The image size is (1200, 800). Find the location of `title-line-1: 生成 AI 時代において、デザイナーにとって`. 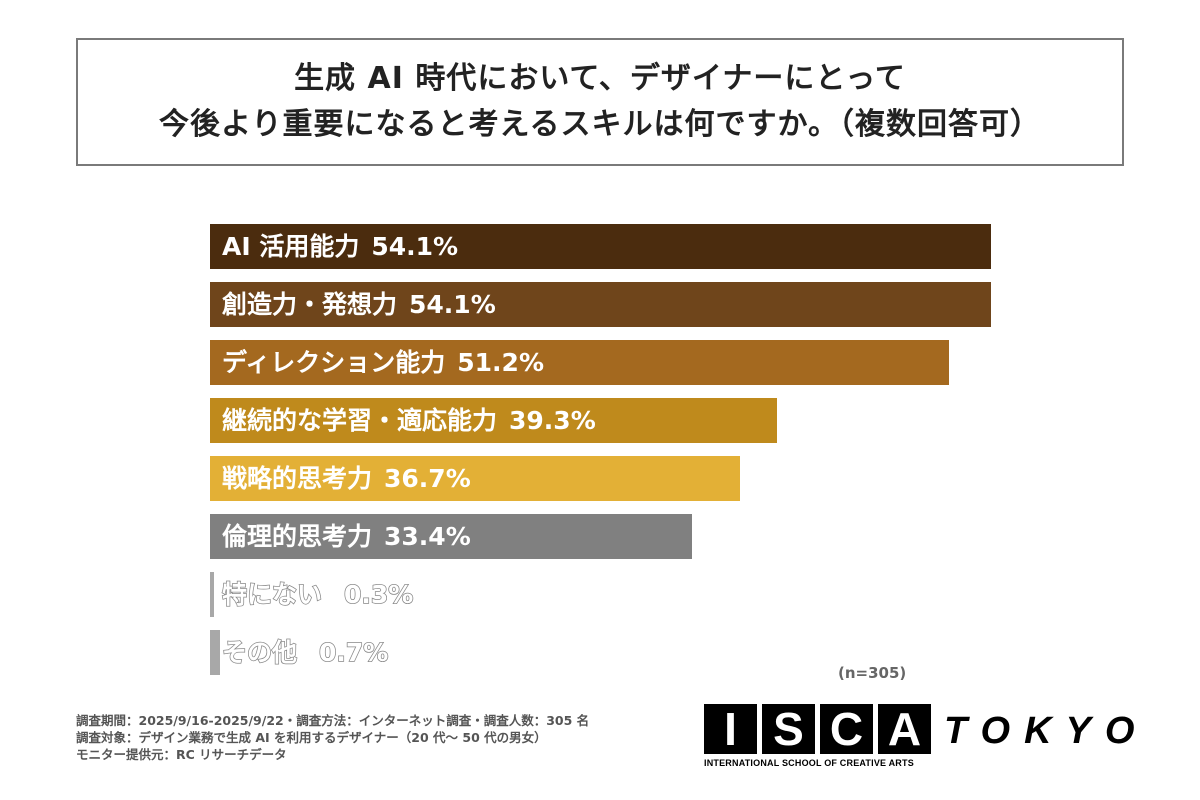

title-line-1: 生成 AI 時代において、デザイナーにとって is located at coordinates (600, 78).